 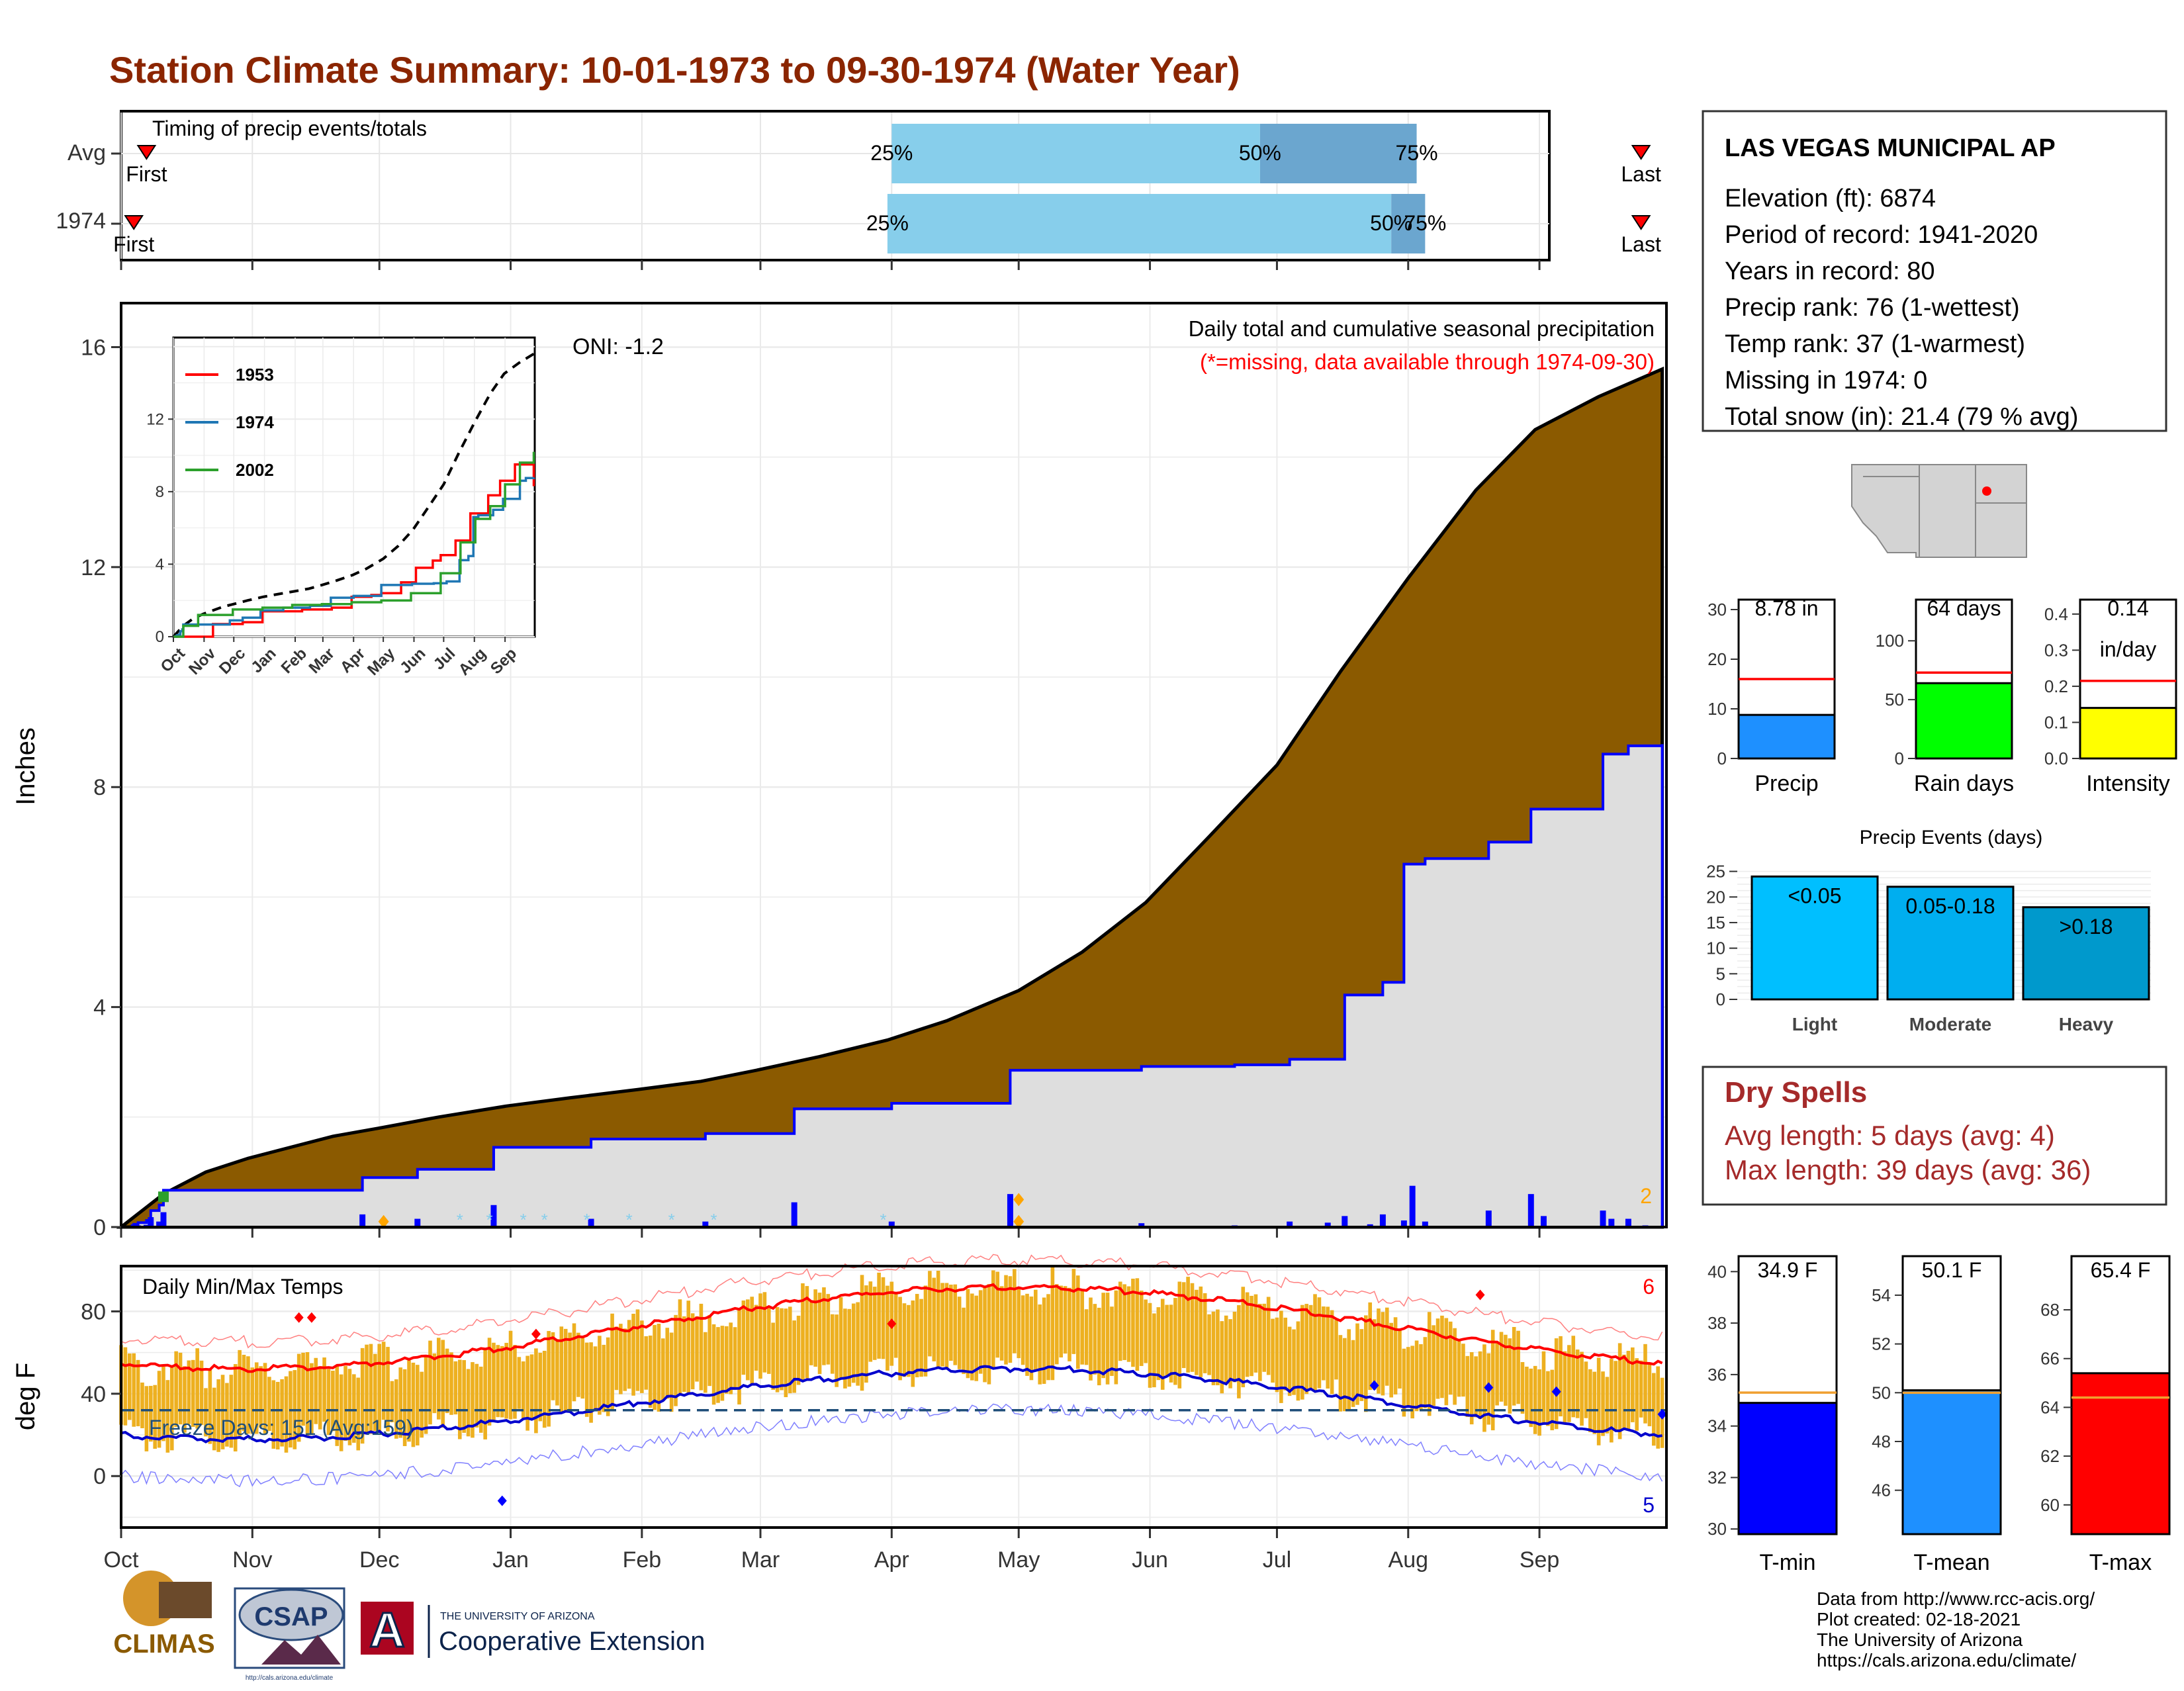 What do you see at coordinates (2050, 1359) in the screenshot?
I see `temp-bar-ytick-label: 66` at bounding box center [2050, 1359].